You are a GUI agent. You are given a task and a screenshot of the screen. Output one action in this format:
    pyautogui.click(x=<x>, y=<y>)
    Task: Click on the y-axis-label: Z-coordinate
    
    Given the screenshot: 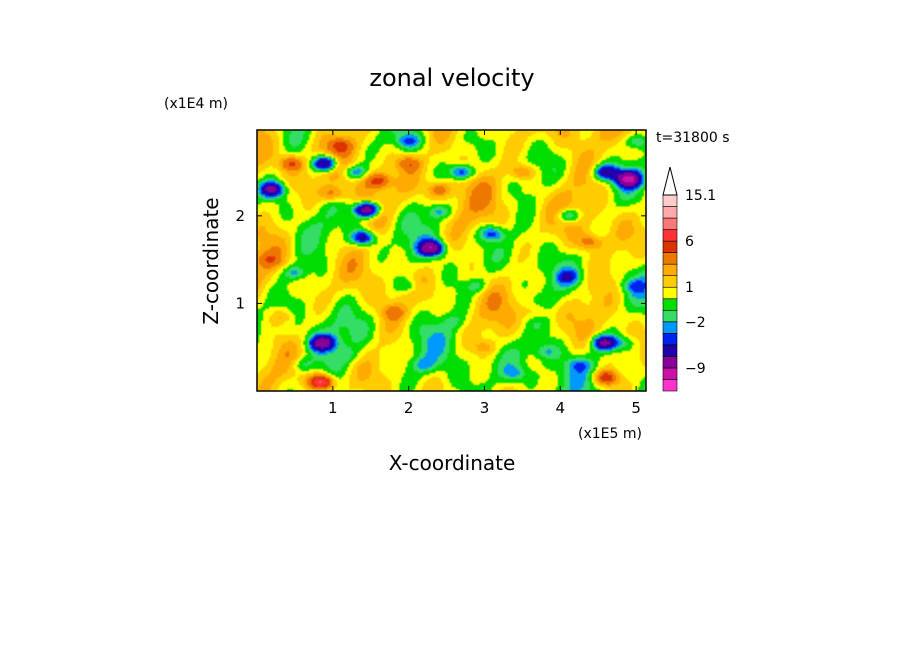 What is the action you would take?
    pyautogui.click(x=211, y=260)
    